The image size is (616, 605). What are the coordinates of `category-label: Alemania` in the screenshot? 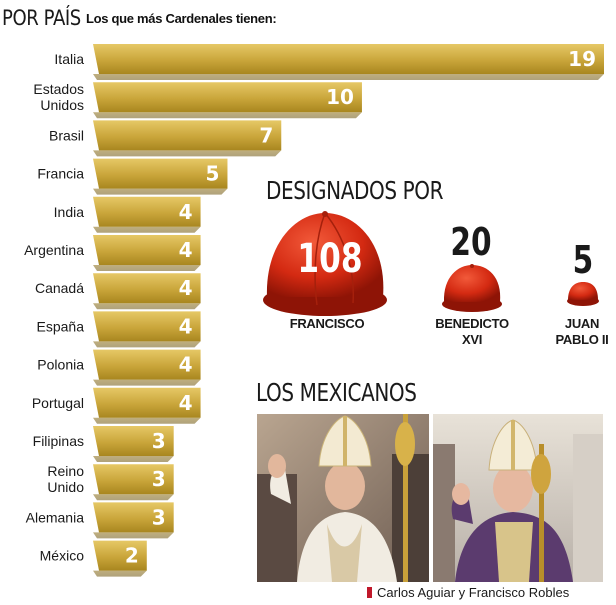 It's located at (55, 517).